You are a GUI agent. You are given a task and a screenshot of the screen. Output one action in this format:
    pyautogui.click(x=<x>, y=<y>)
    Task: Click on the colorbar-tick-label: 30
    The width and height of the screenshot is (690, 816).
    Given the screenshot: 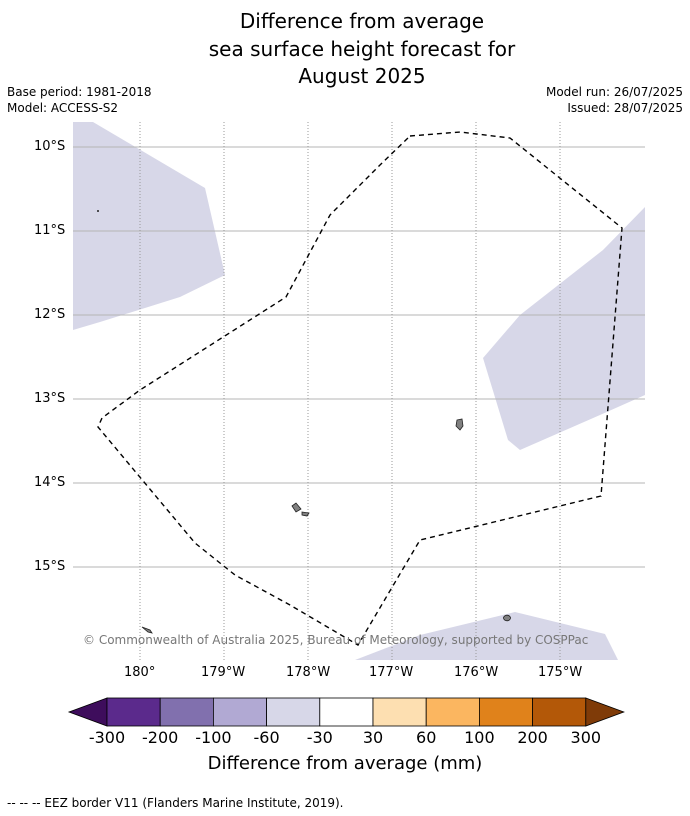 What is the action you would take?
    pyautogui.click(x=373, y=737)
    